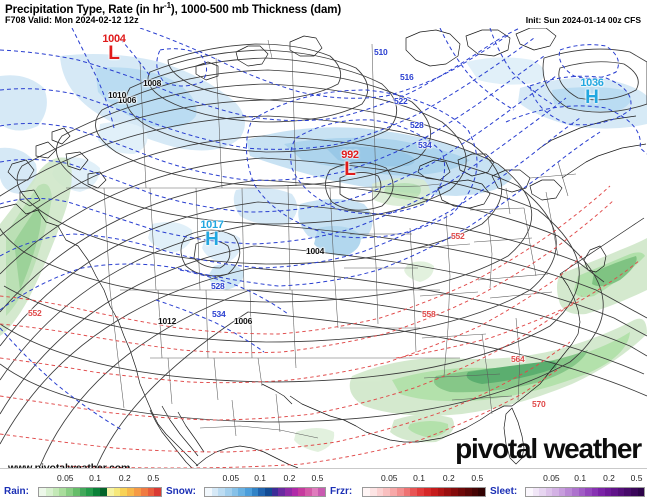 The height and width of the screenshot is (501, 647). I want to click on legend-group-rain: Rain: 0.05 0.1 0.2 0.5, so click(83, 485).